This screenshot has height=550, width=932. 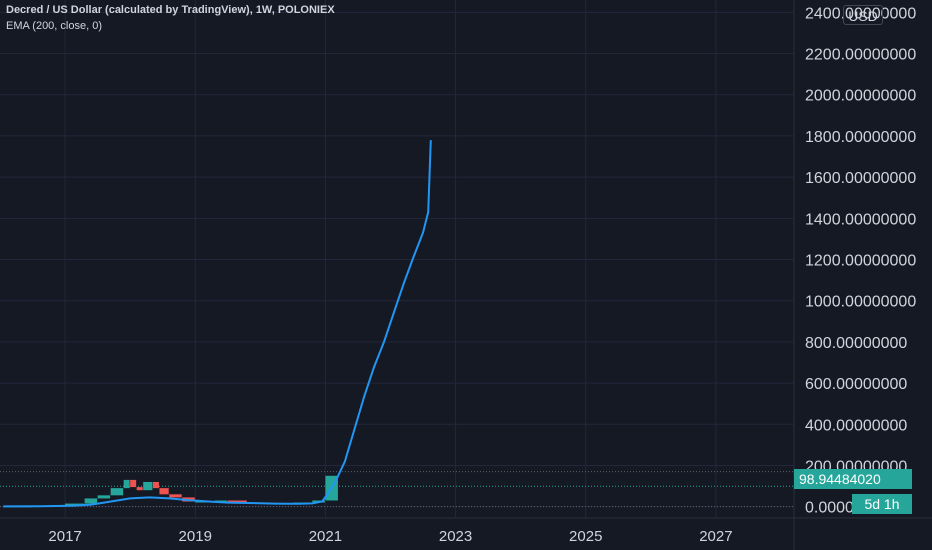 What do you see at coordinates (390, 536) in the screenshot?
I see `x-axis-labels: 2017 2019 2021 2023 2025 2027` at bounding box center [390, 536].